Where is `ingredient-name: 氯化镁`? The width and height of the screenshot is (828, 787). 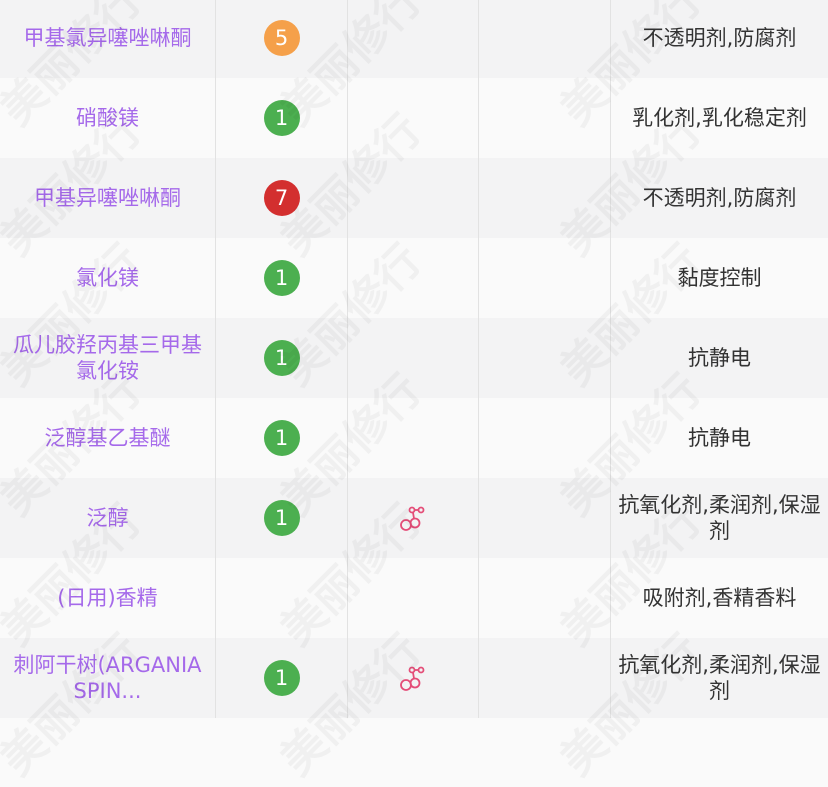
ingredient-name: 氯化镁 is located at coordinates (107, 278).